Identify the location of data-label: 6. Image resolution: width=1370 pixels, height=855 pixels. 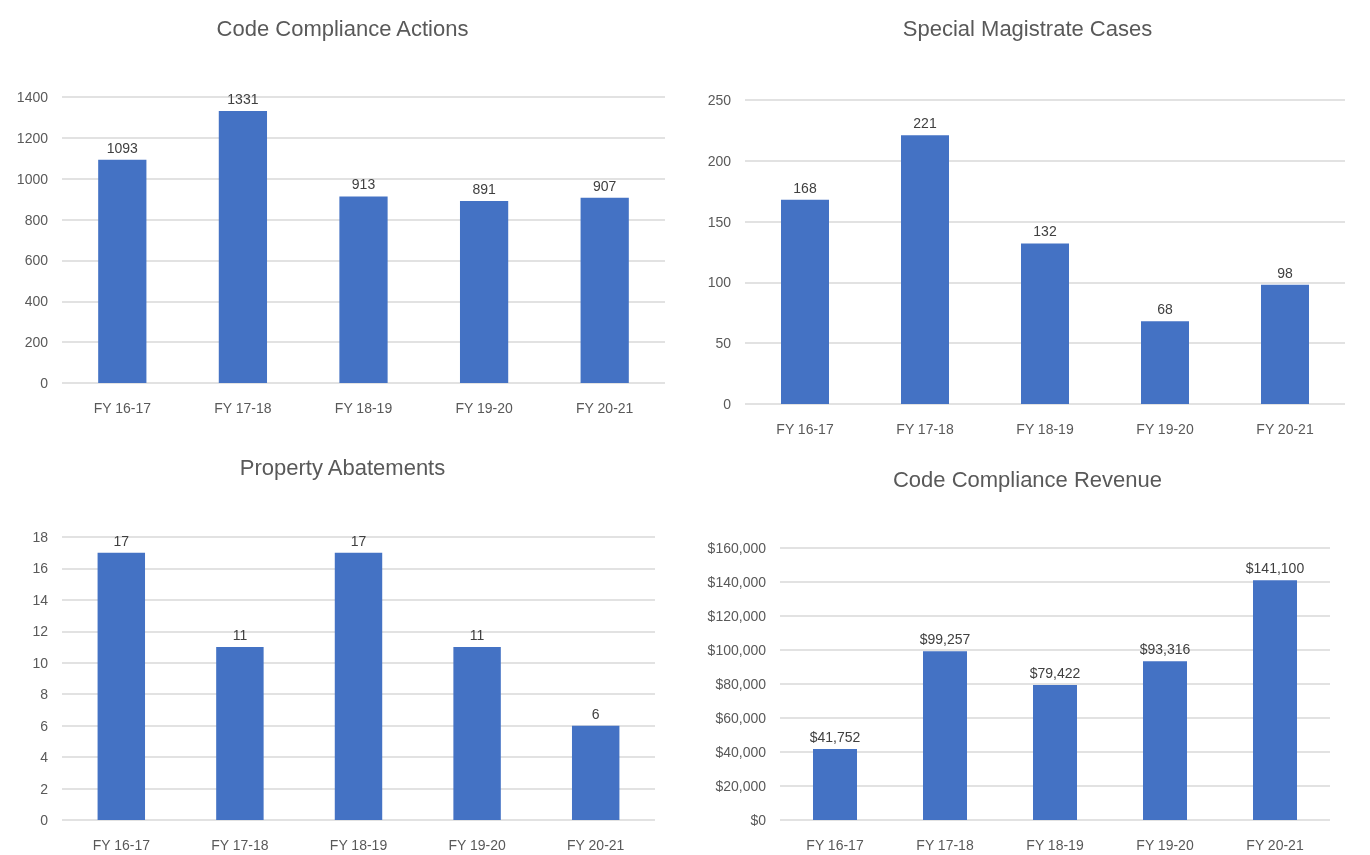
(595, 713).